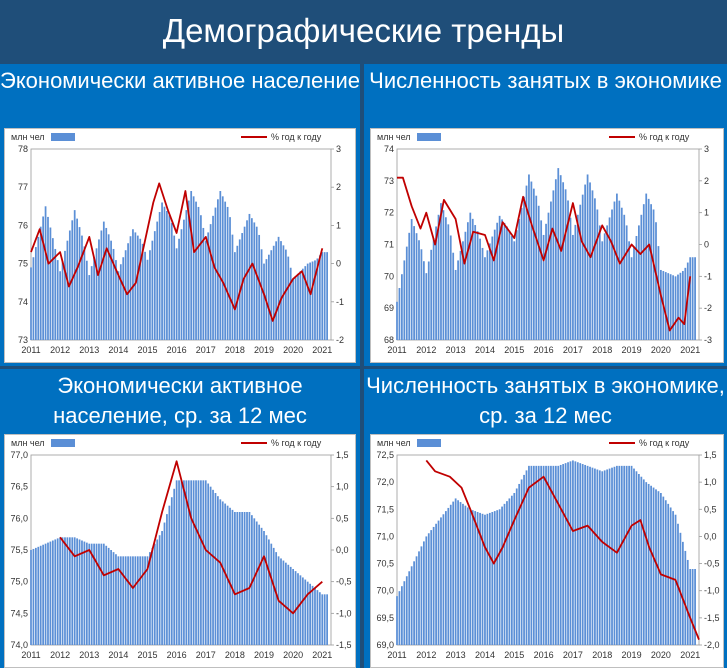 This screenshot has height=668, width=727. I want to click on x-tick-label: 2016, so click(544, 655).